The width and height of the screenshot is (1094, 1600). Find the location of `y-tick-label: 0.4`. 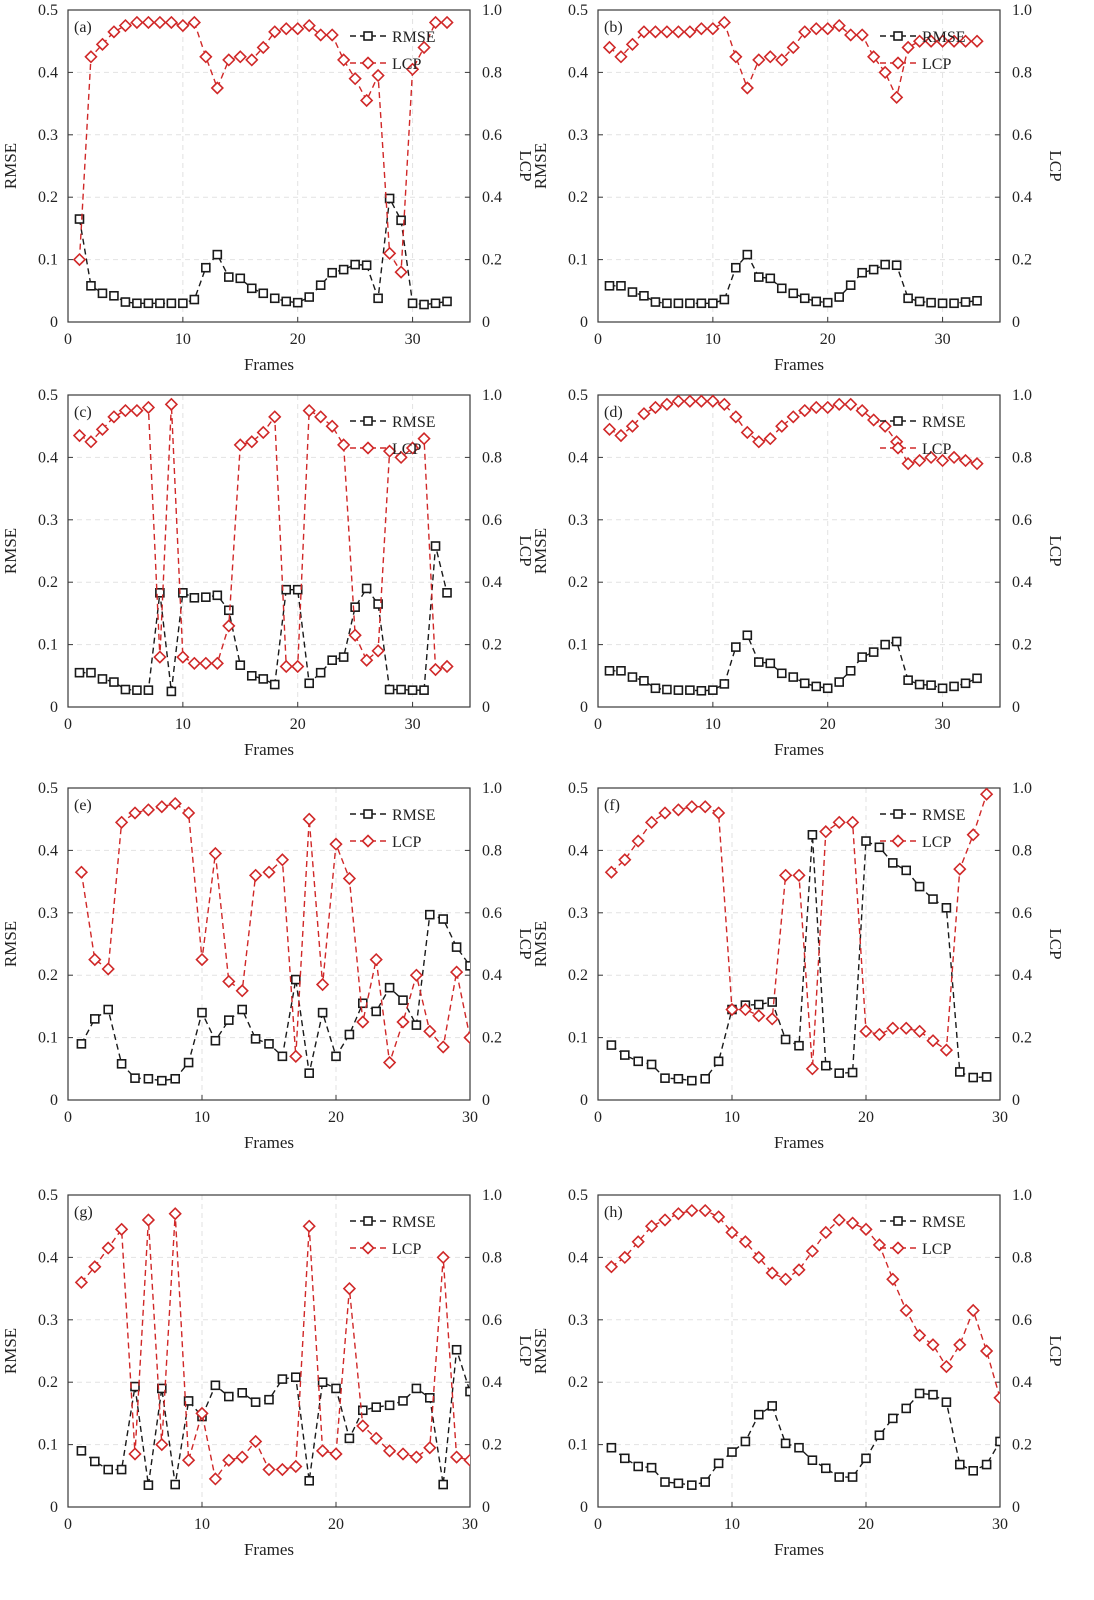

y-tick-label: 0.4 is located at coordinates (48, 850).